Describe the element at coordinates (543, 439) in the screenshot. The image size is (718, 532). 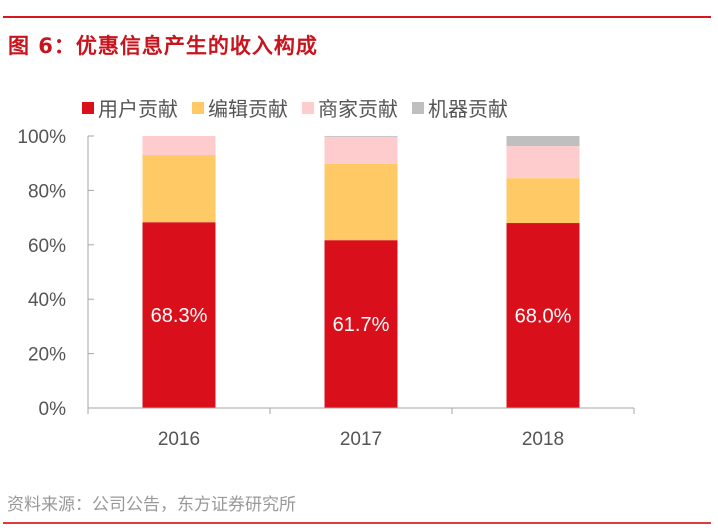
I see `x-tick-label: 2018` at that location.